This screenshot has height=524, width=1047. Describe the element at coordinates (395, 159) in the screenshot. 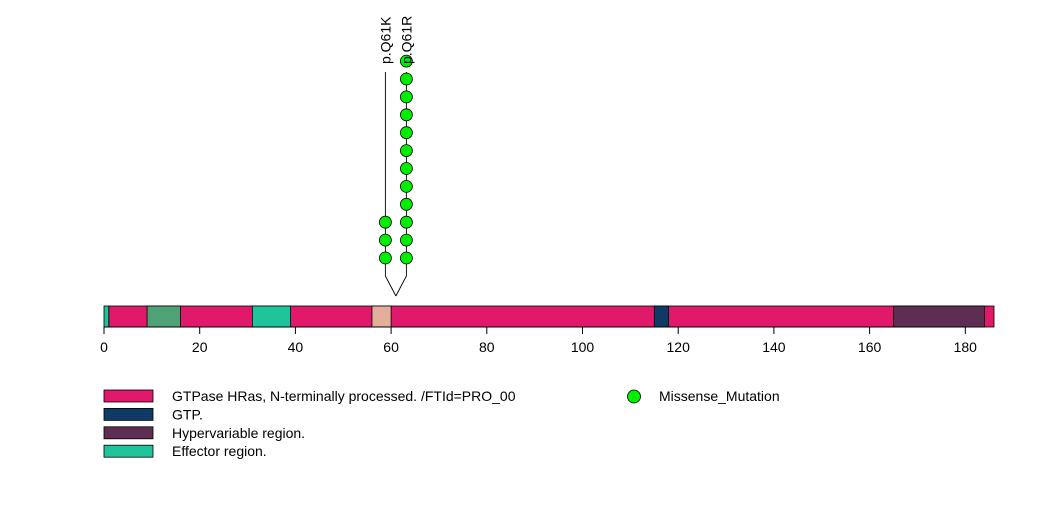

I see `mutation-points` at that location.